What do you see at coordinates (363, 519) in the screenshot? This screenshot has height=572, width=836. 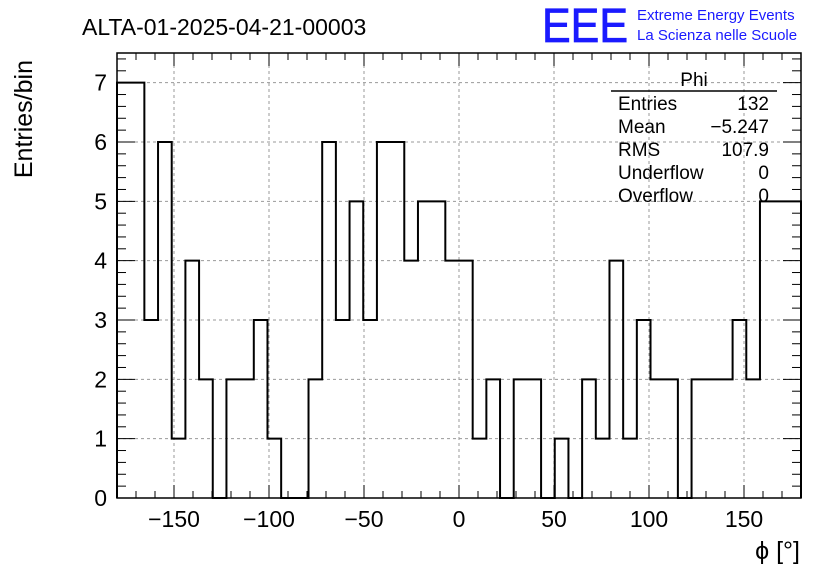 I see `x-tick-label: −50` at bounding box center [363, 519].